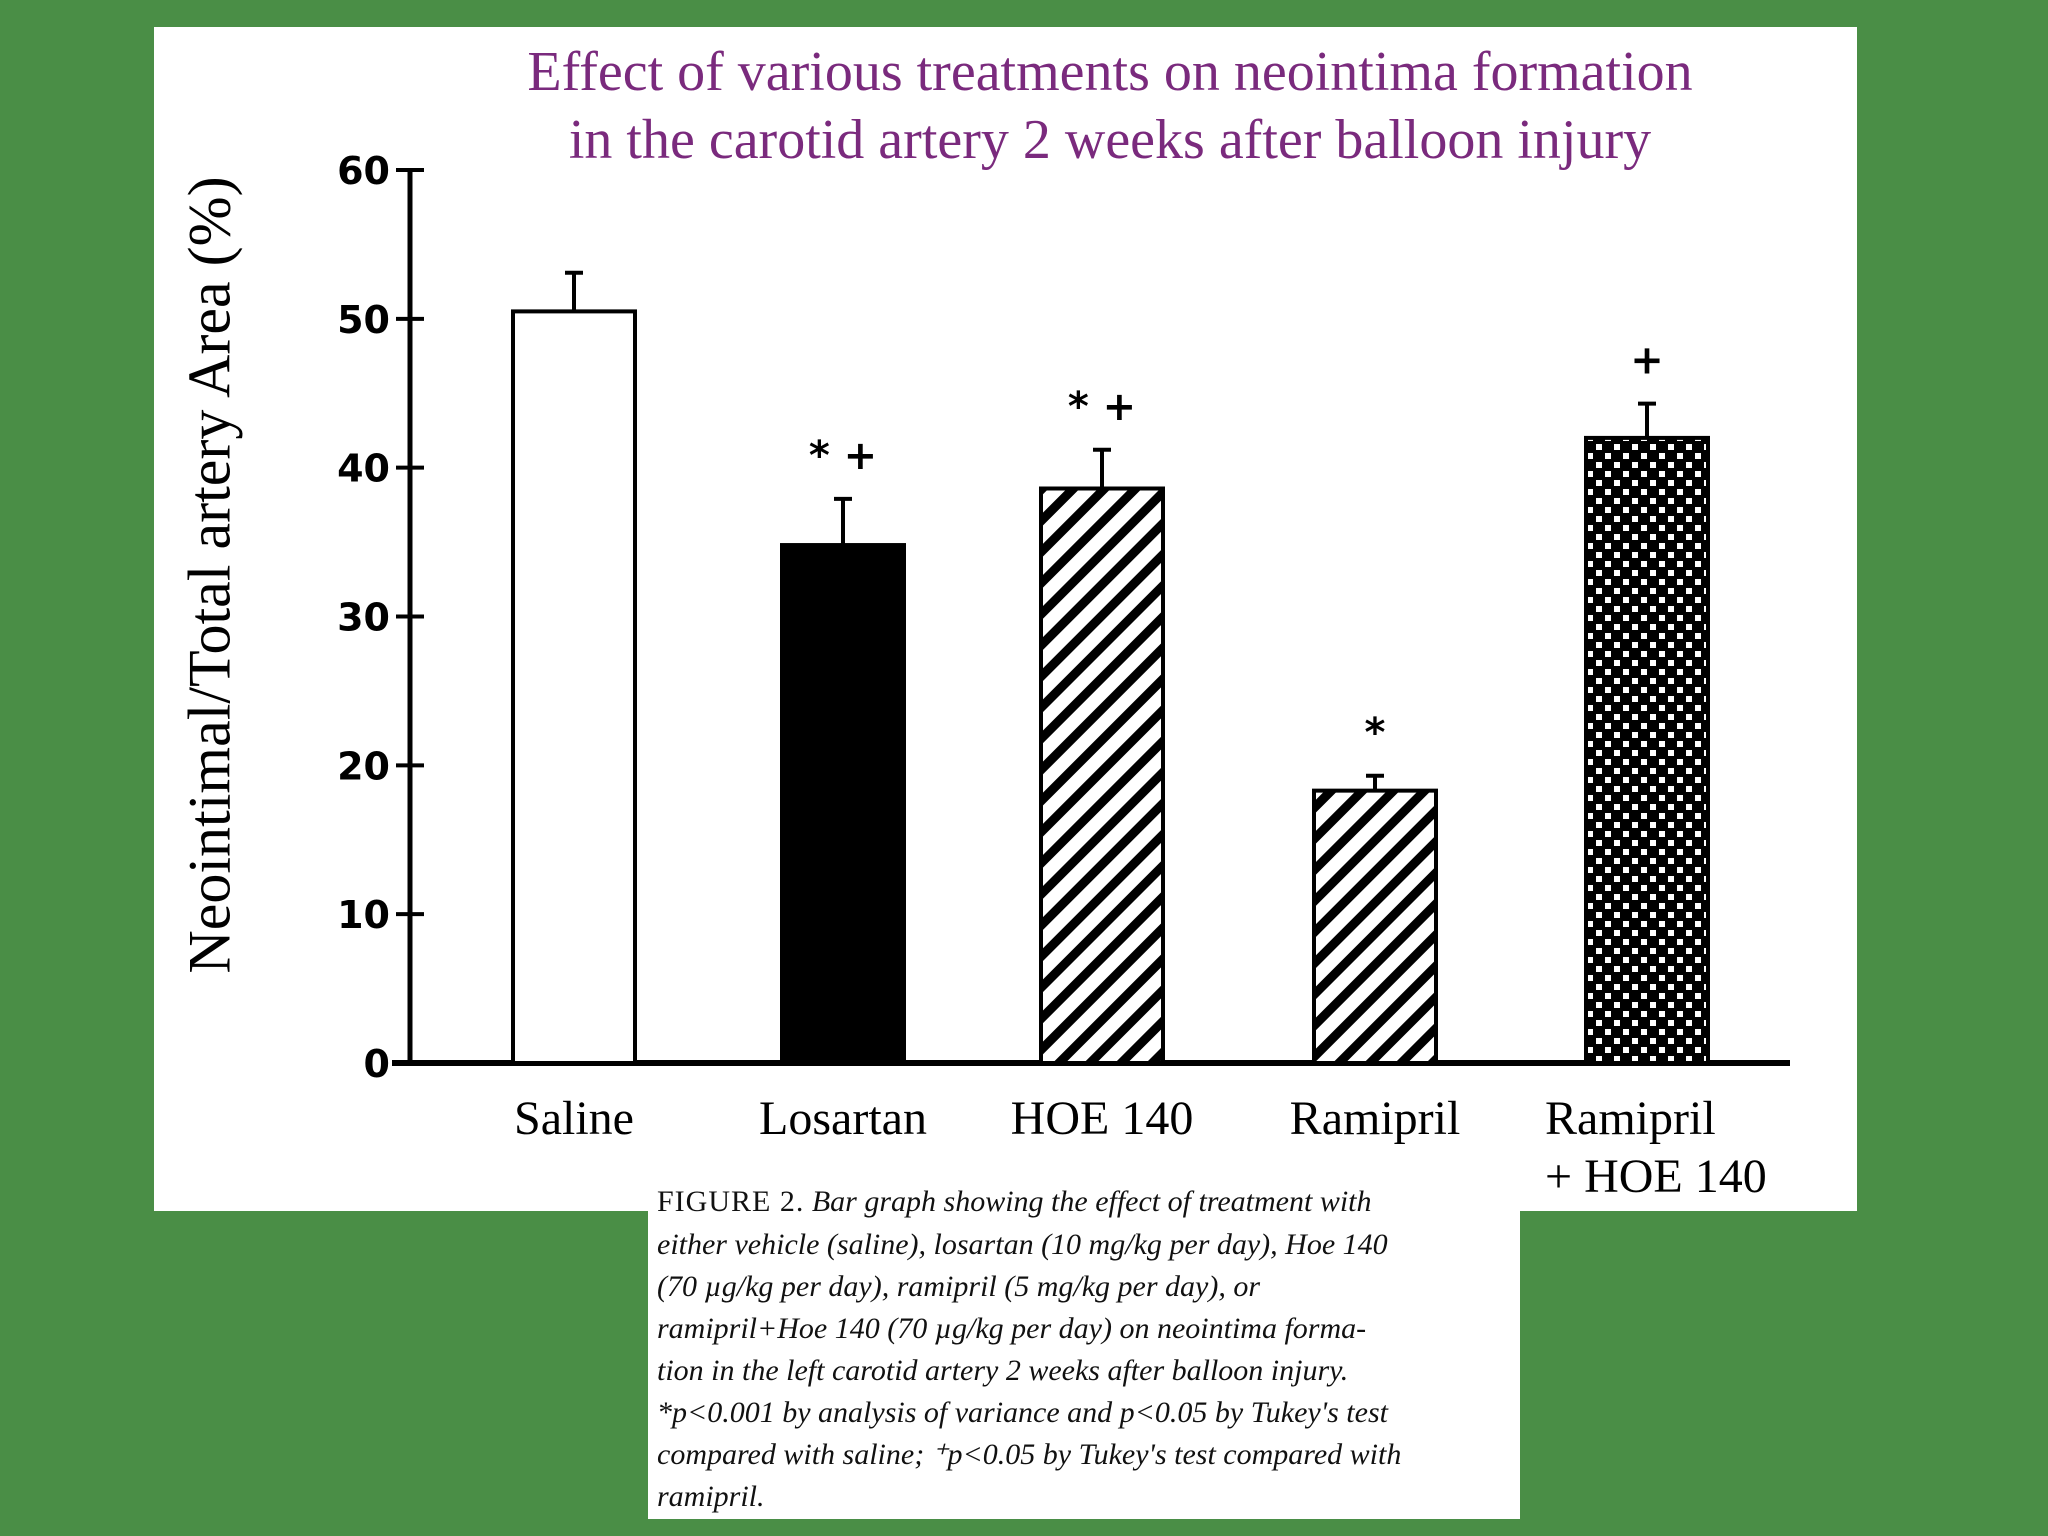 The image size is (2048, 1536). I want to click on x-category-label: Saline, so click(574, 1118).